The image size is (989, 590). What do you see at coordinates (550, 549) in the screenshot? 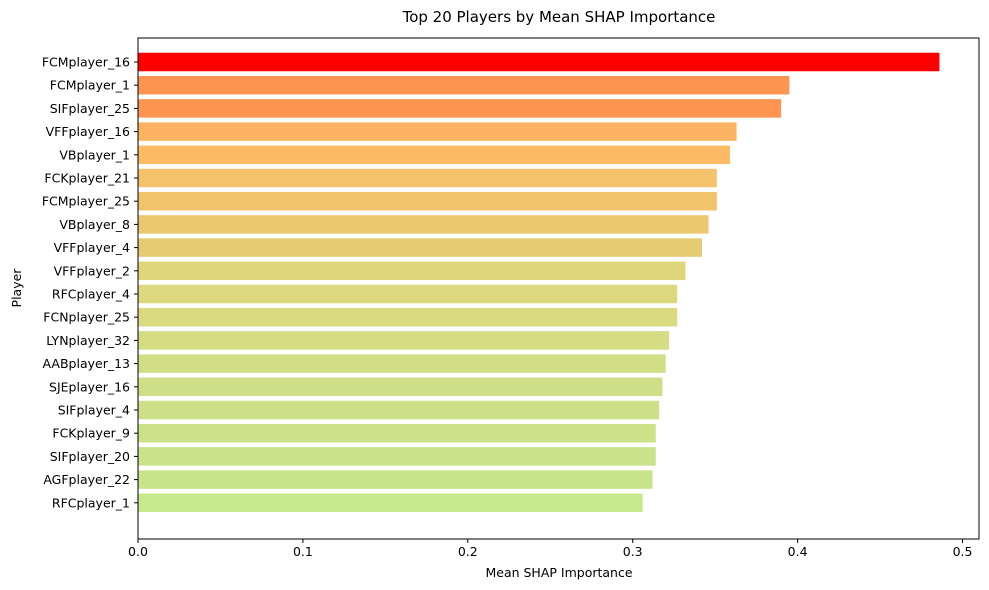
I see `x-tick-labels: 0.0 0.1 0.2 0.3 0.4 0.5` at bounding box center [550, 549].